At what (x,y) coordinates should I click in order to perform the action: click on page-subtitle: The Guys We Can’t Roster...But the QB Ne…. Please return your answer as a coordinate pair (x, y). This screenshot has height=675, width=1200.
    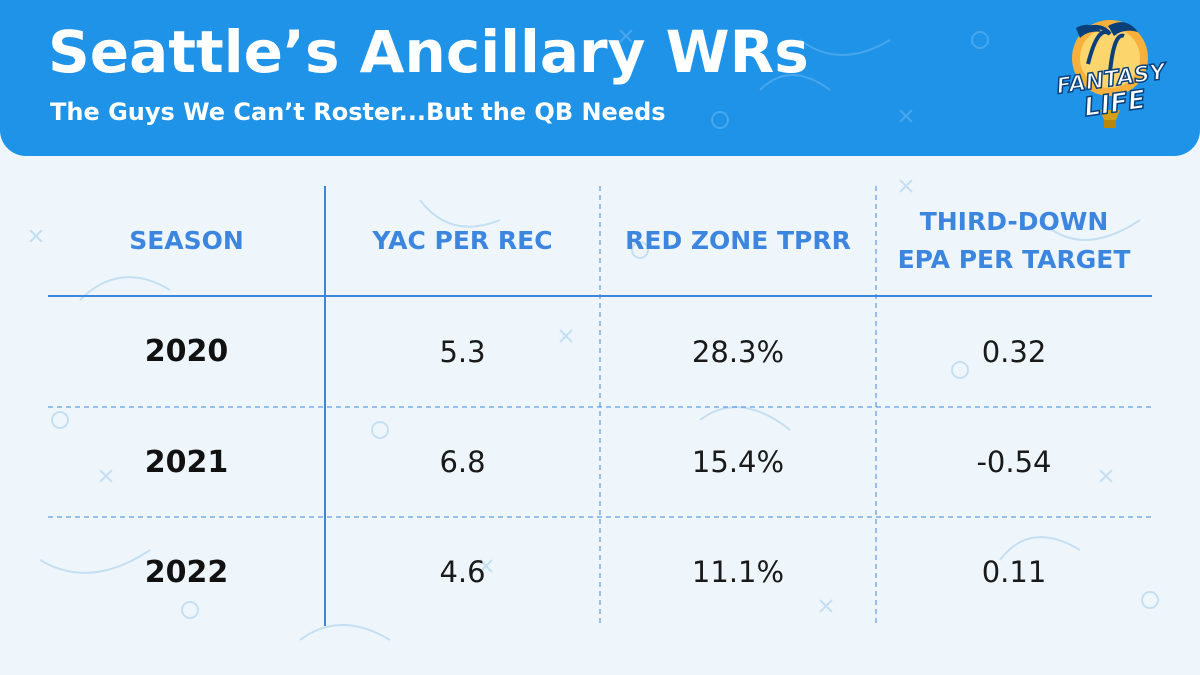
    Looking at the image, I should click on (358, 112).